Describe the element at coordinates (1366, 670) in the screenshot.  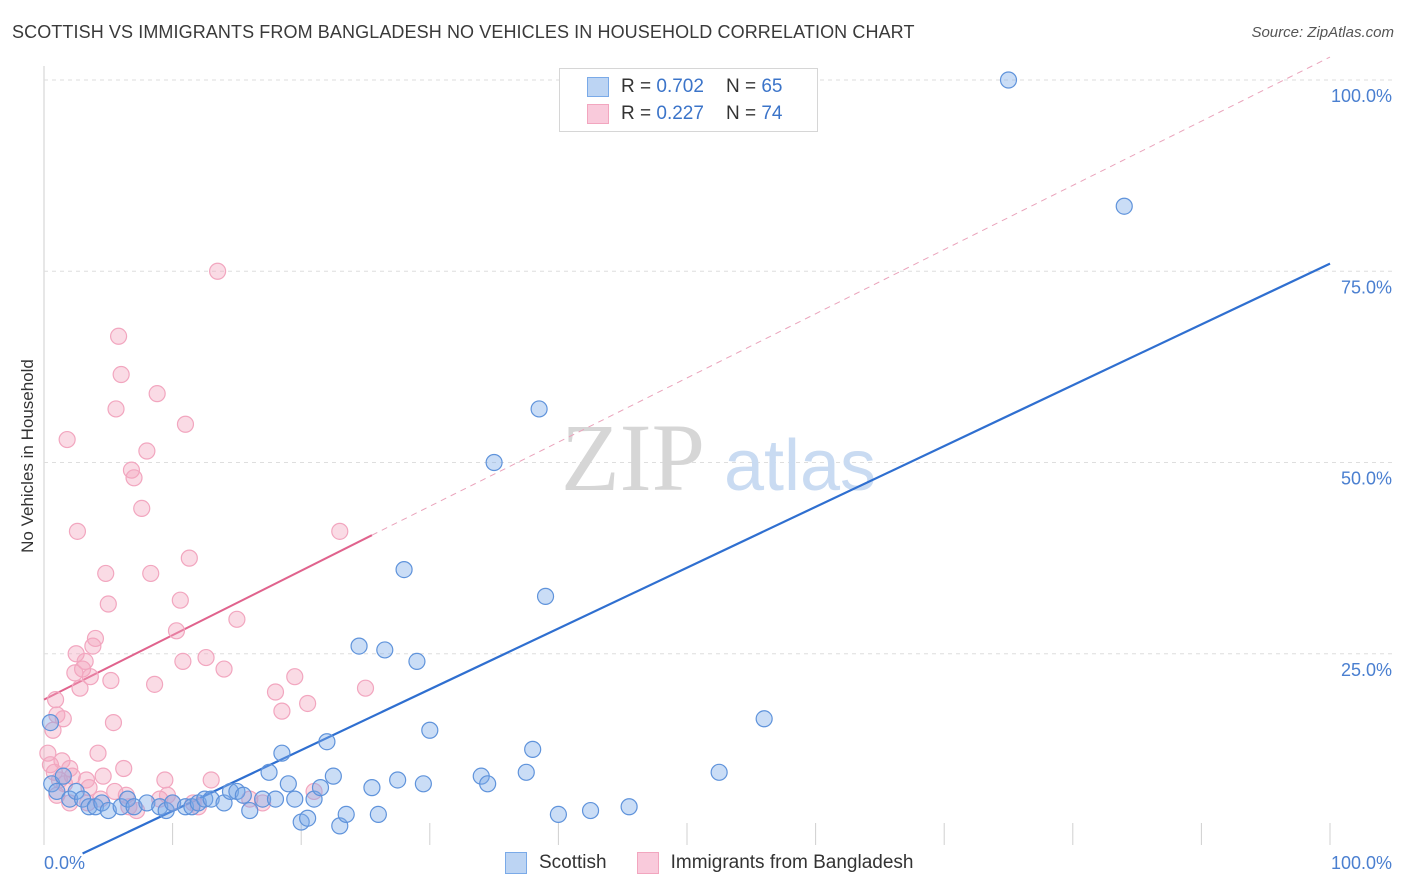
I see `y-tick-label: 25.0%` at that location.